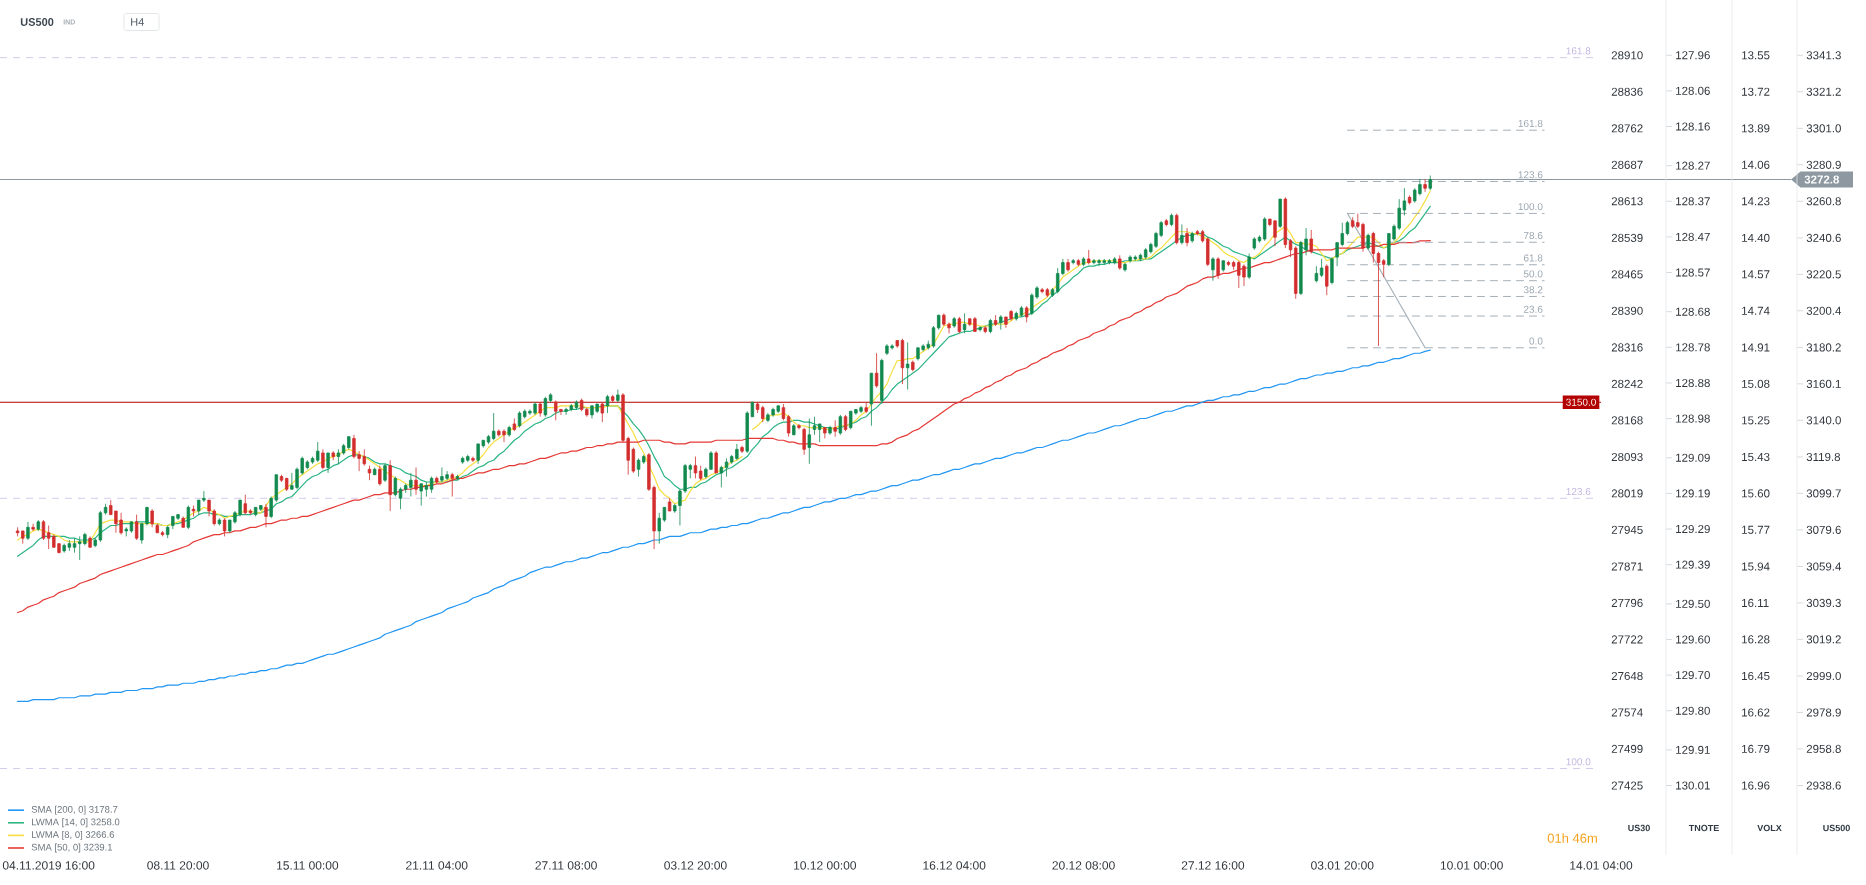 This screenshot has width=1866, height=885. What do you see at coordinates (1693, 564) in the screenshot?
I see `y3-tick-label: 129.39` at bounding box center [1693, 564].